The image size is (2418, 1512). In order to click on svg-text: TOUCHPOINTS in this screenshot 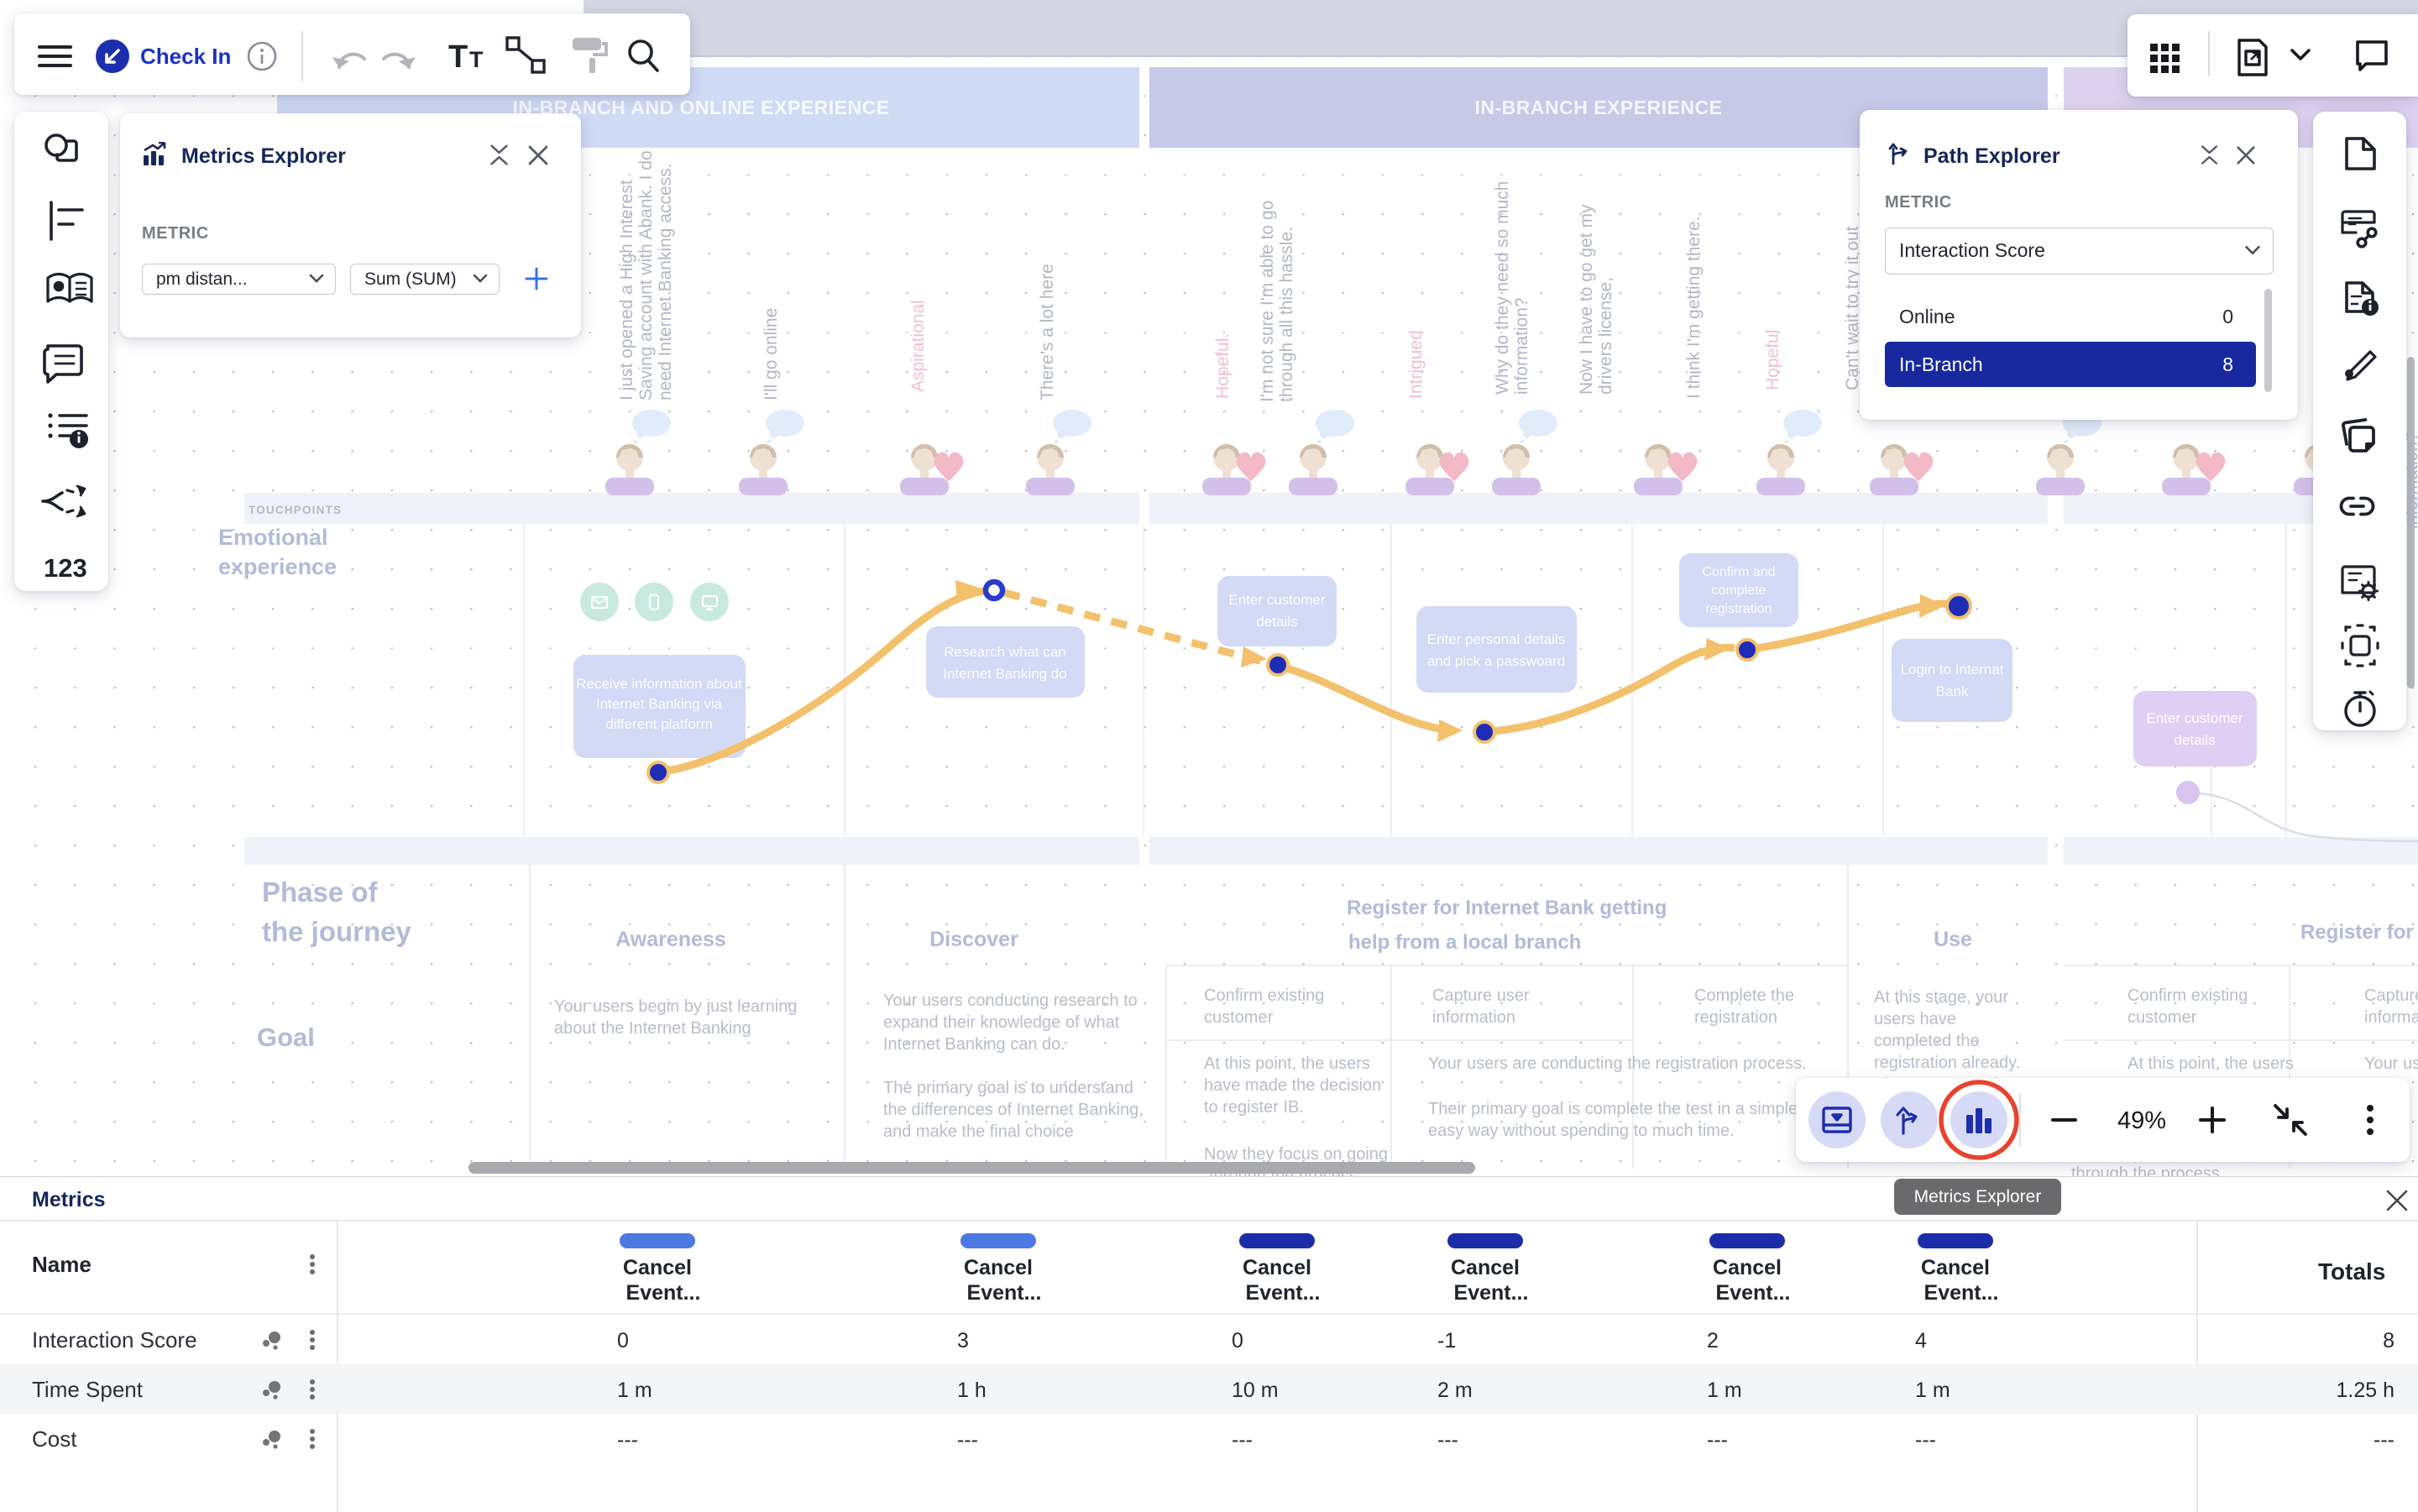, I will do `click(295, 510)`.